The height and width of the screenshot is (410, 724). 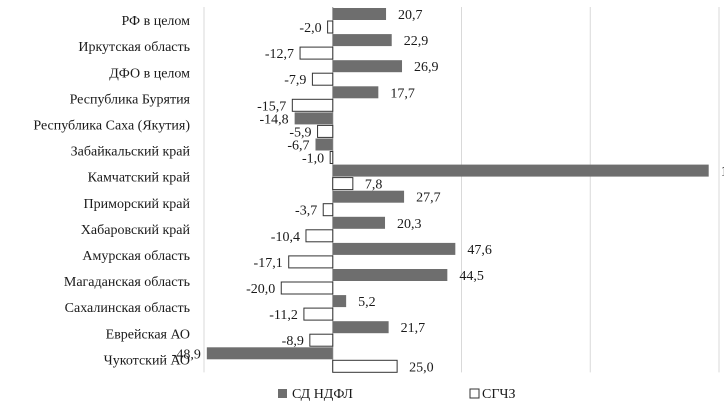 What do you see at coordinates (137, 204) in the screenshot?
I see `category-label: Приморский край` at bounding box center [137, 204].